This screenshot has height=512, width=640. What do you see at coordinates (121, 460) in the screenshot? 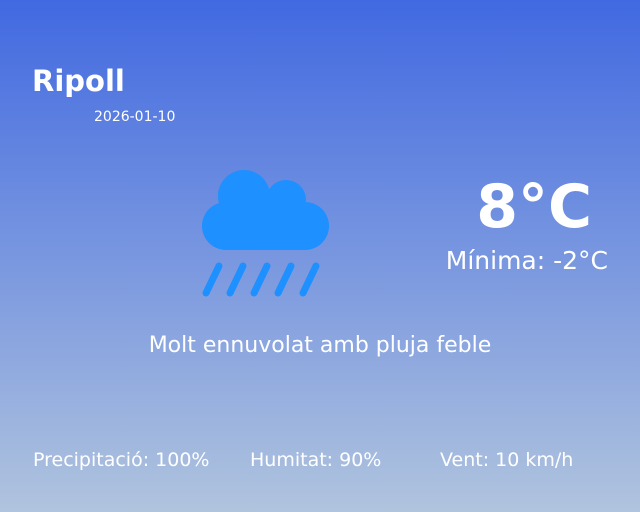
I see `precipitation-stat: Precipitació: 100%` at bounding box center [121, 460].